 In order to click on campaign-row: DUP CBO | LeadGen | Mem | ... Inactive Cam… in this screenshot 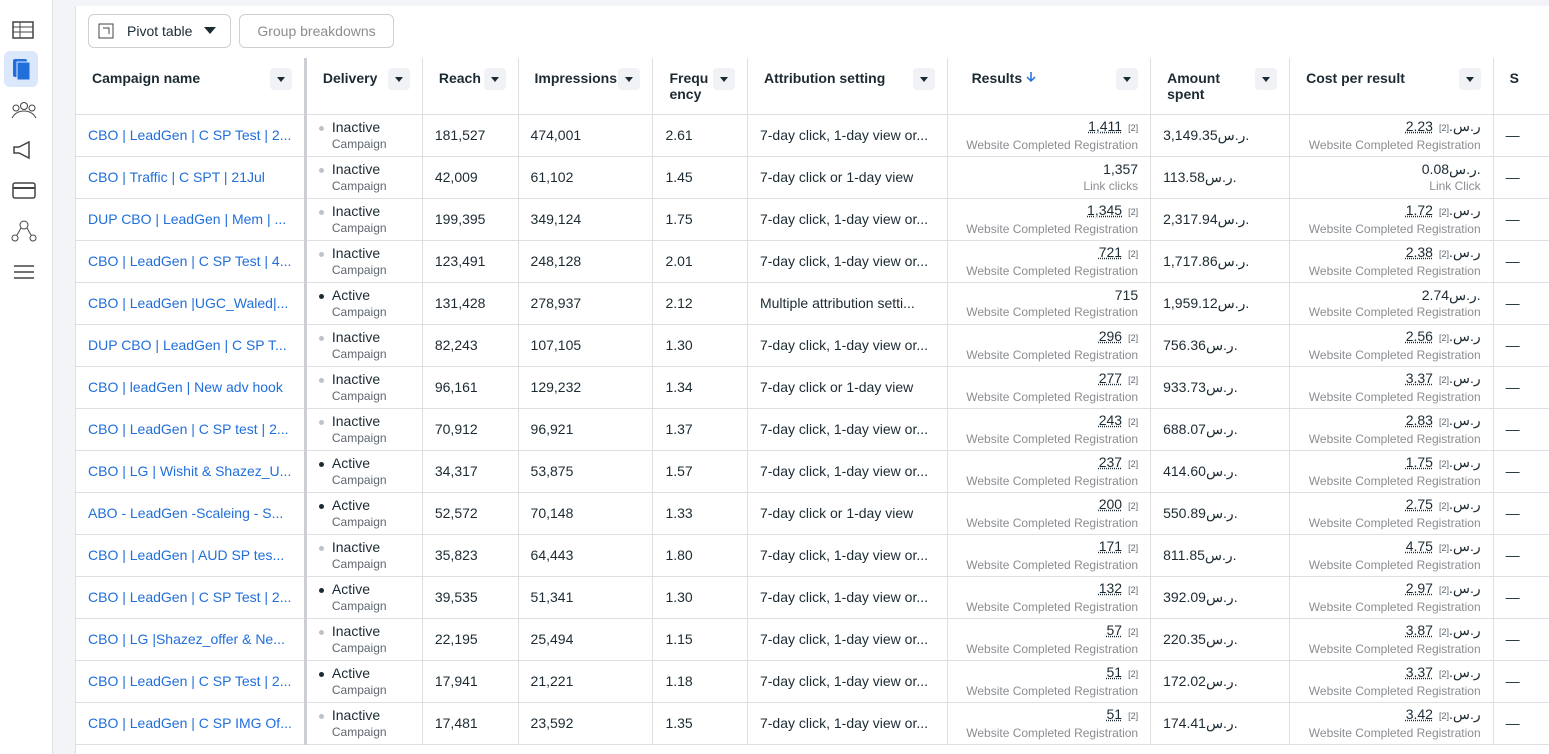, I will do `click(812, 219)`.